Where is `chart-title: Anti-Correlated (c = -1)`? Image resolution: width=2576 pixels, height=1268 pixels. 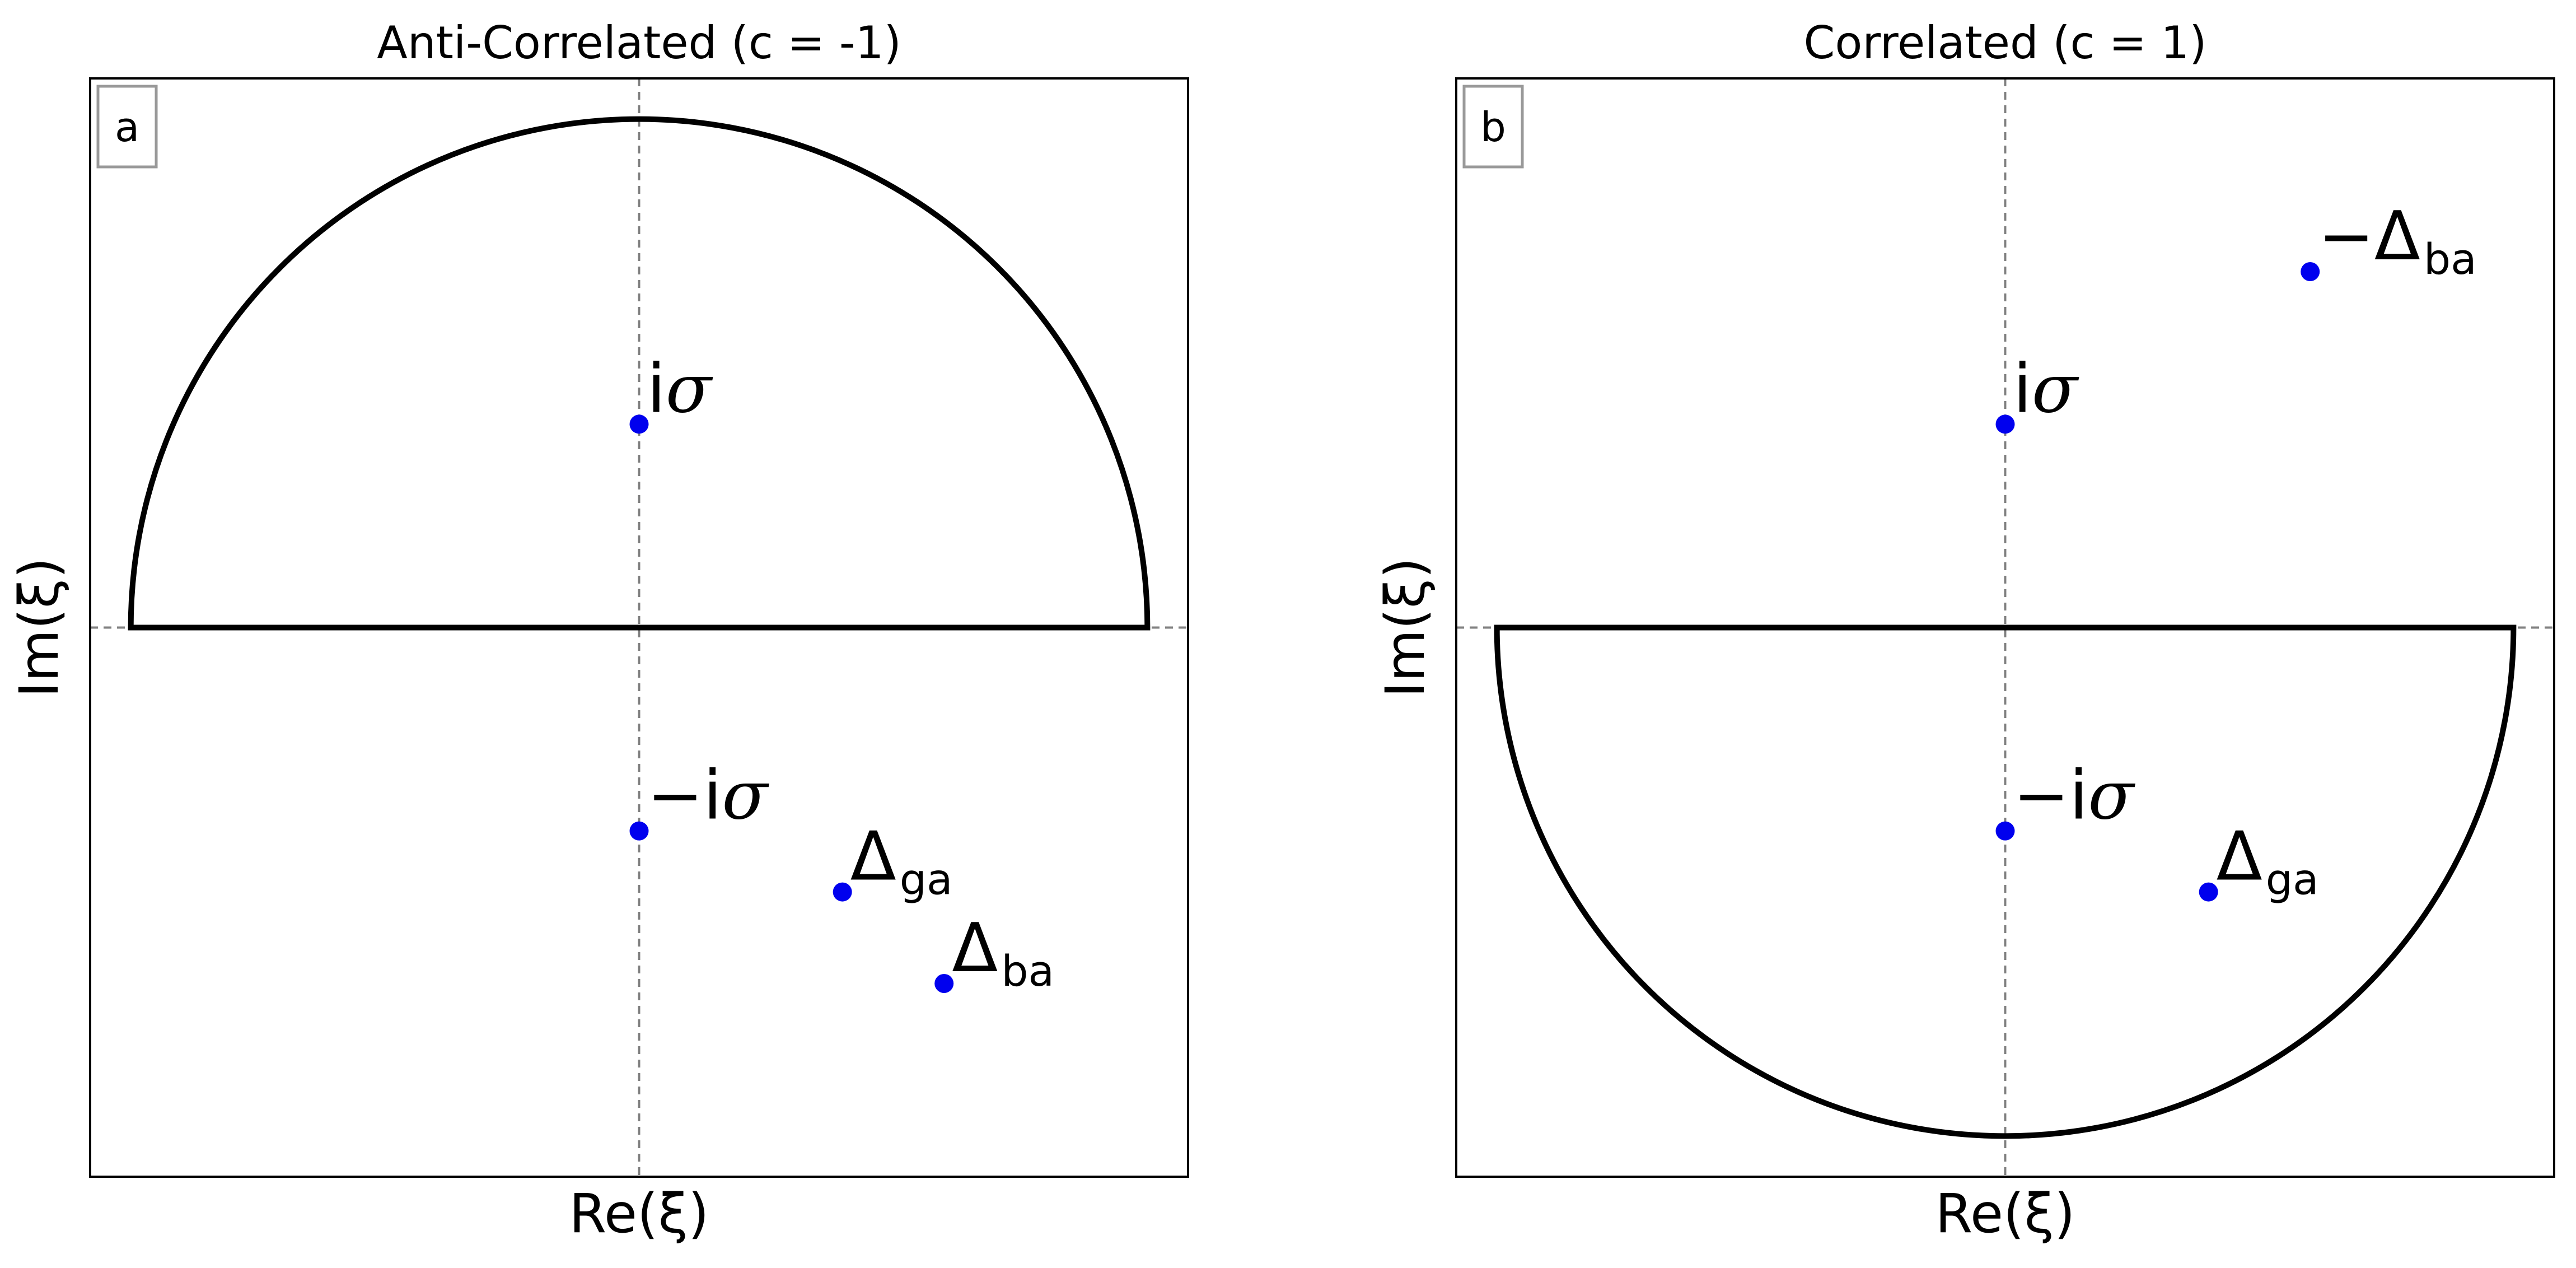
chart-title: Anti-Correlated (c = -1) is located at coordinates (639, 43).